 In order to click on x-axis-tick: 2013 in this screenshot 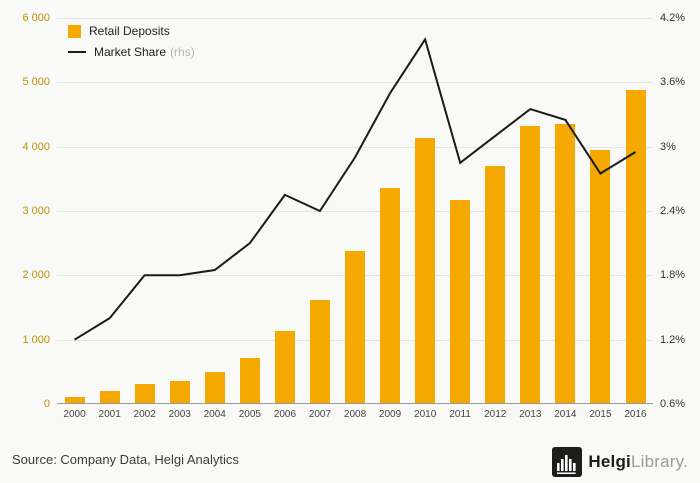, I will do `click(530, 414)`.